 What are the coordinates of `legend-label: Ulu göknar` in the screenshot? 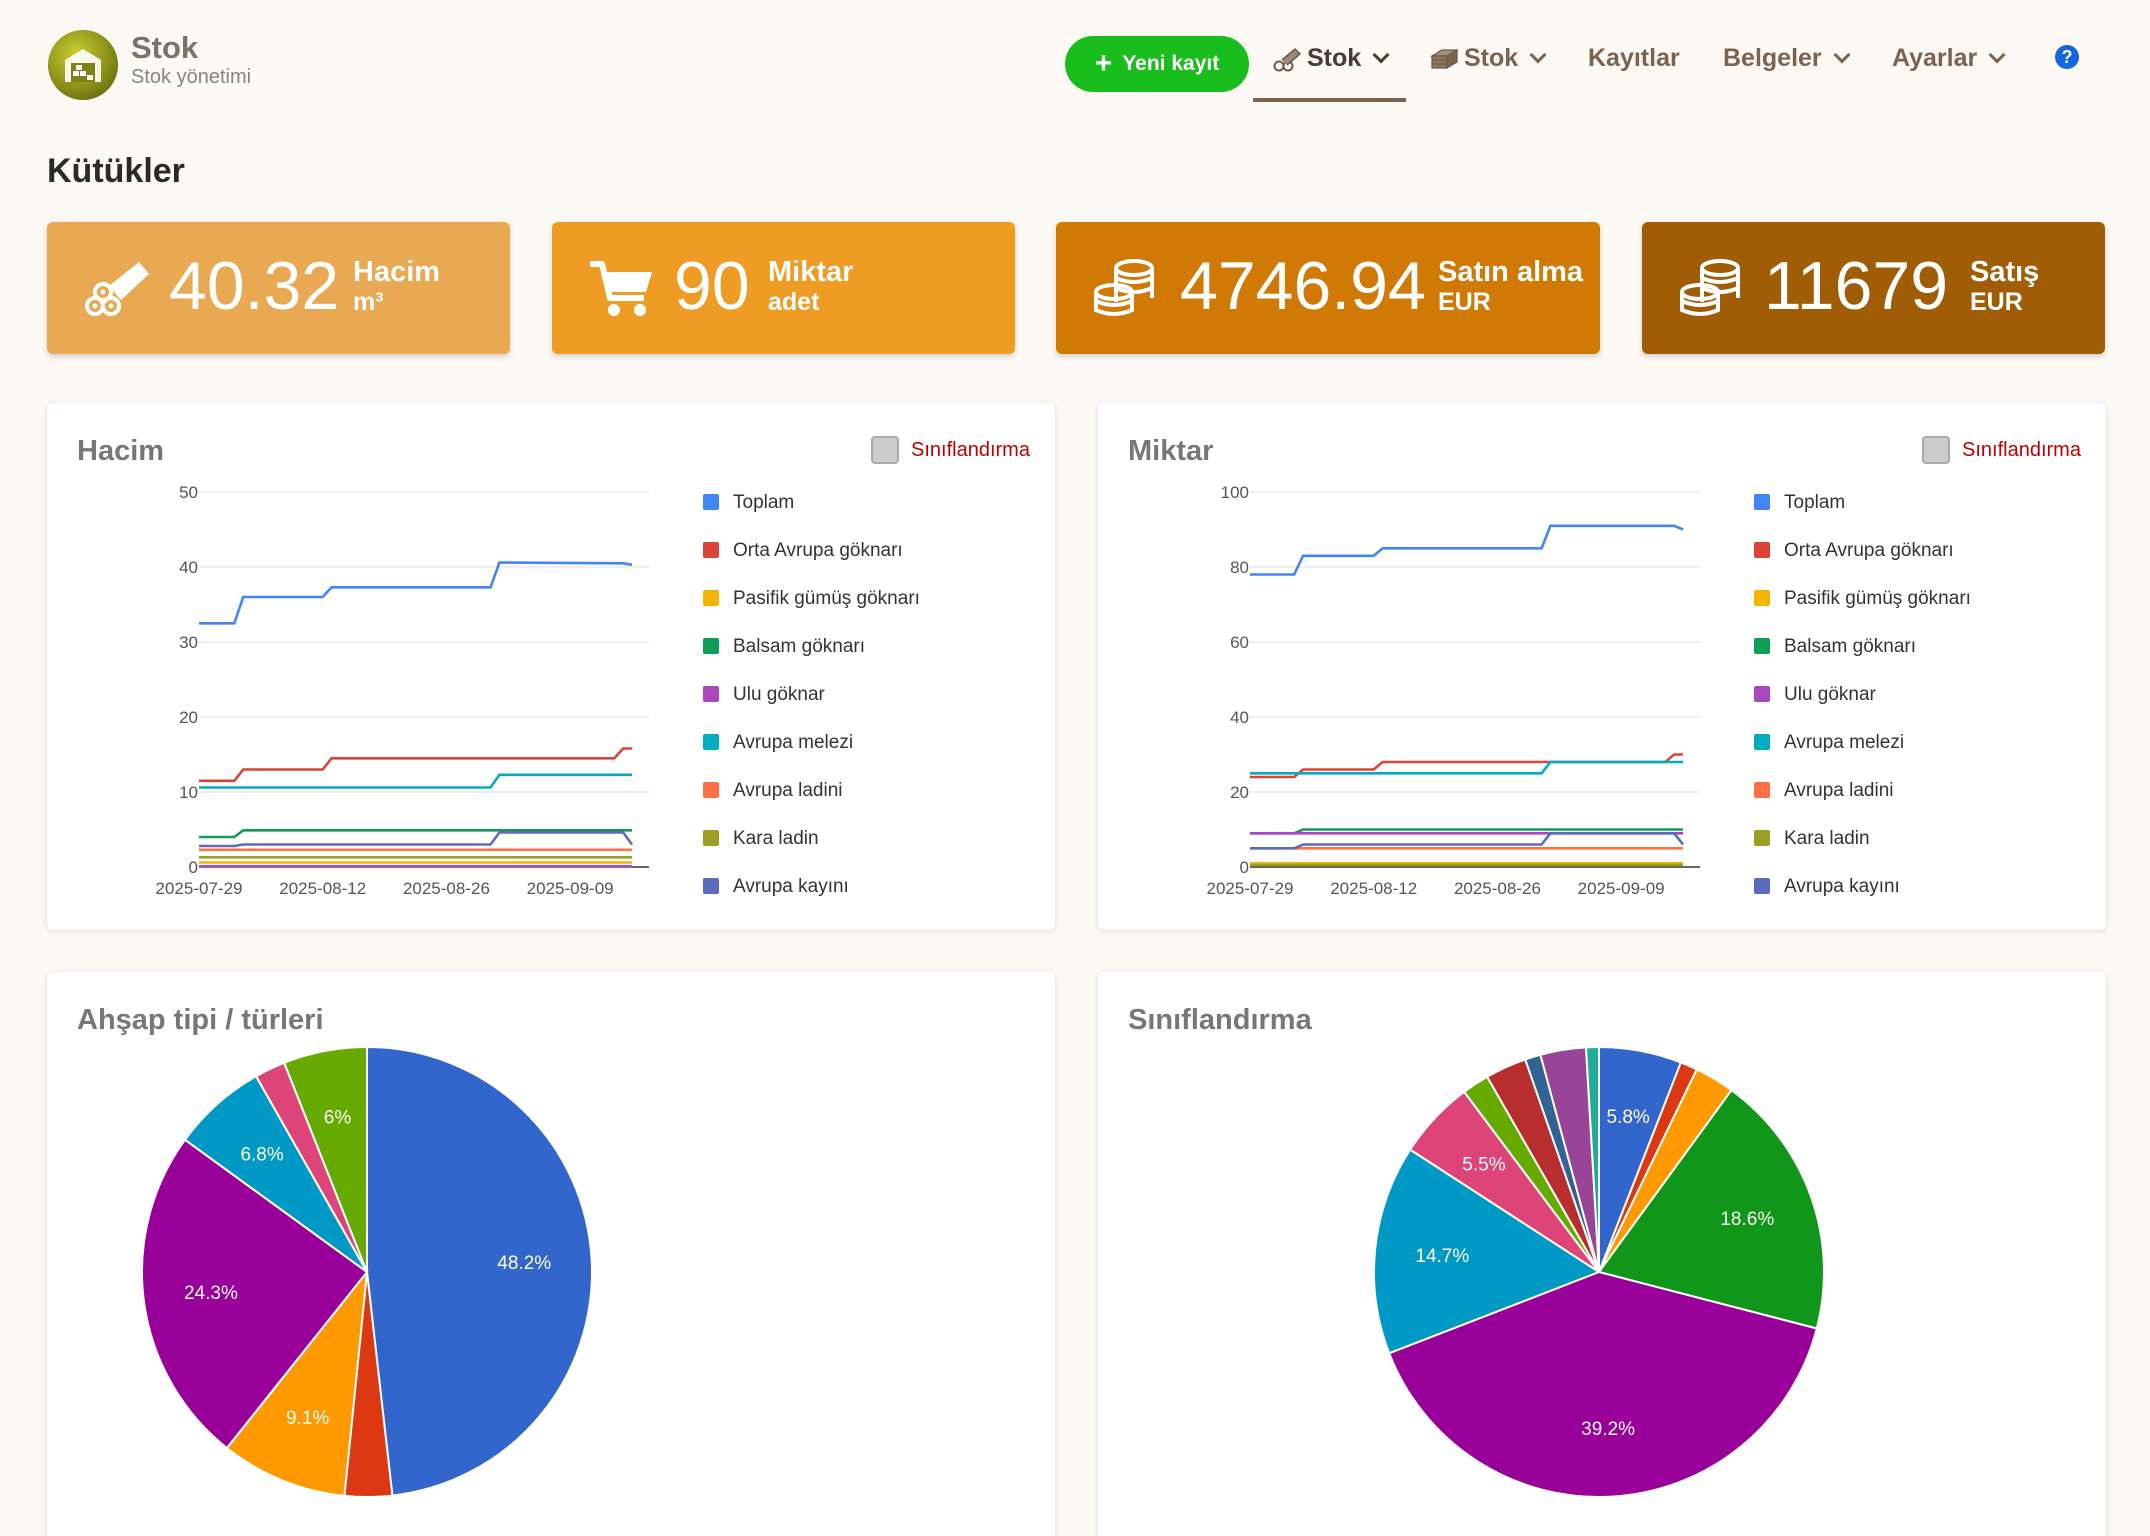 It's located at (1830, 694).